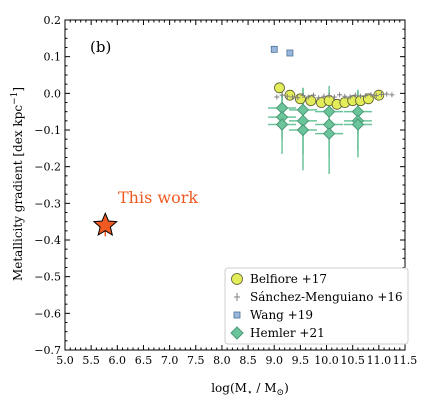  I want to click on legend-hemler-marker, so click(237, 333).